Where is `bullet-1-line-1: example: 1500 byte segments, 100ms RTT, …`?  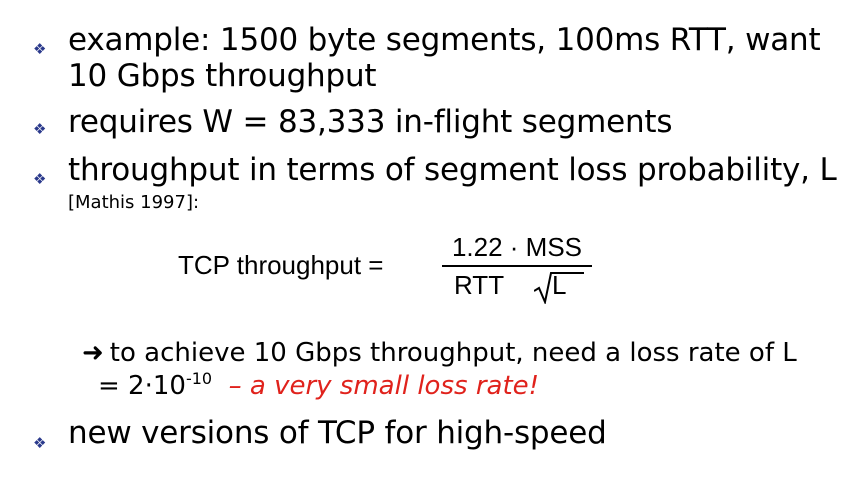 bullet-1-line-1: example: 1500 byte segments, 100ms RTT, … is located at coordinates (444, 40).